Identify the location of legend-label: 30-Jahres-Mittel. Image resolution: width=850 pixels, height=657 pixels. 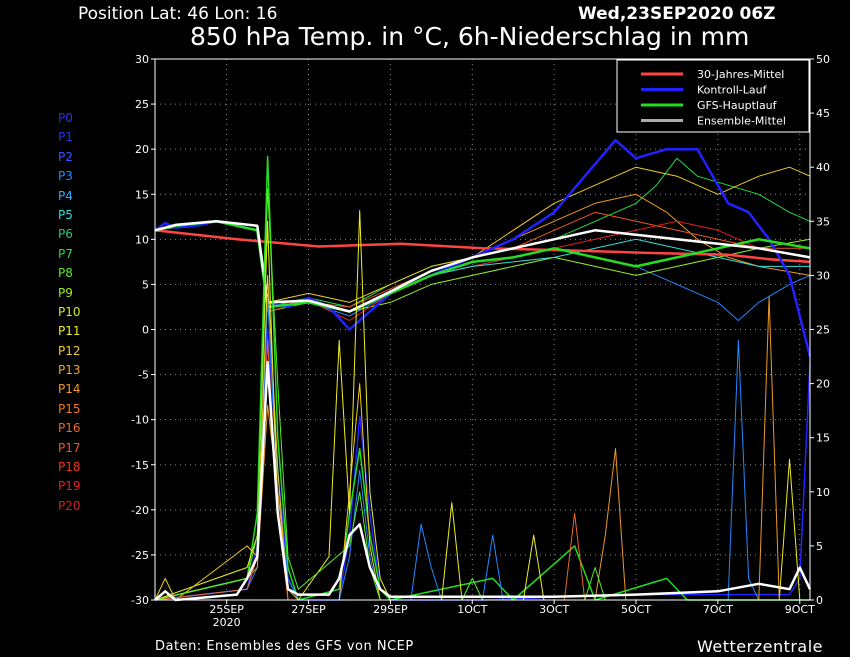
(740, 74).